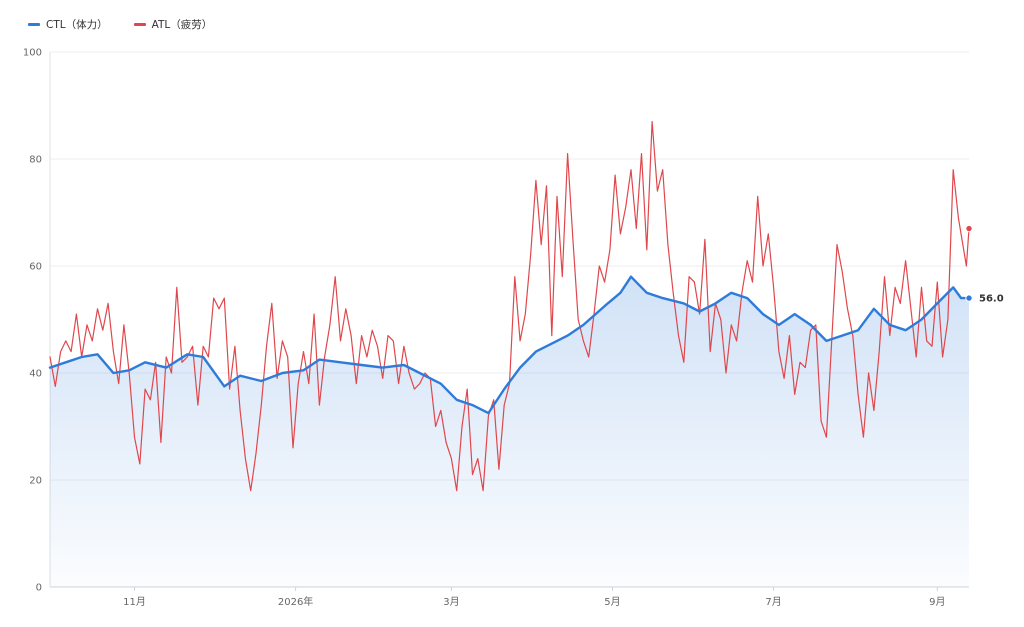 The height and width of the screenshot is (627, 1024). Describe the element at coordinates (969, 228) in the screenshot. I see `atl-end-point` at that location.